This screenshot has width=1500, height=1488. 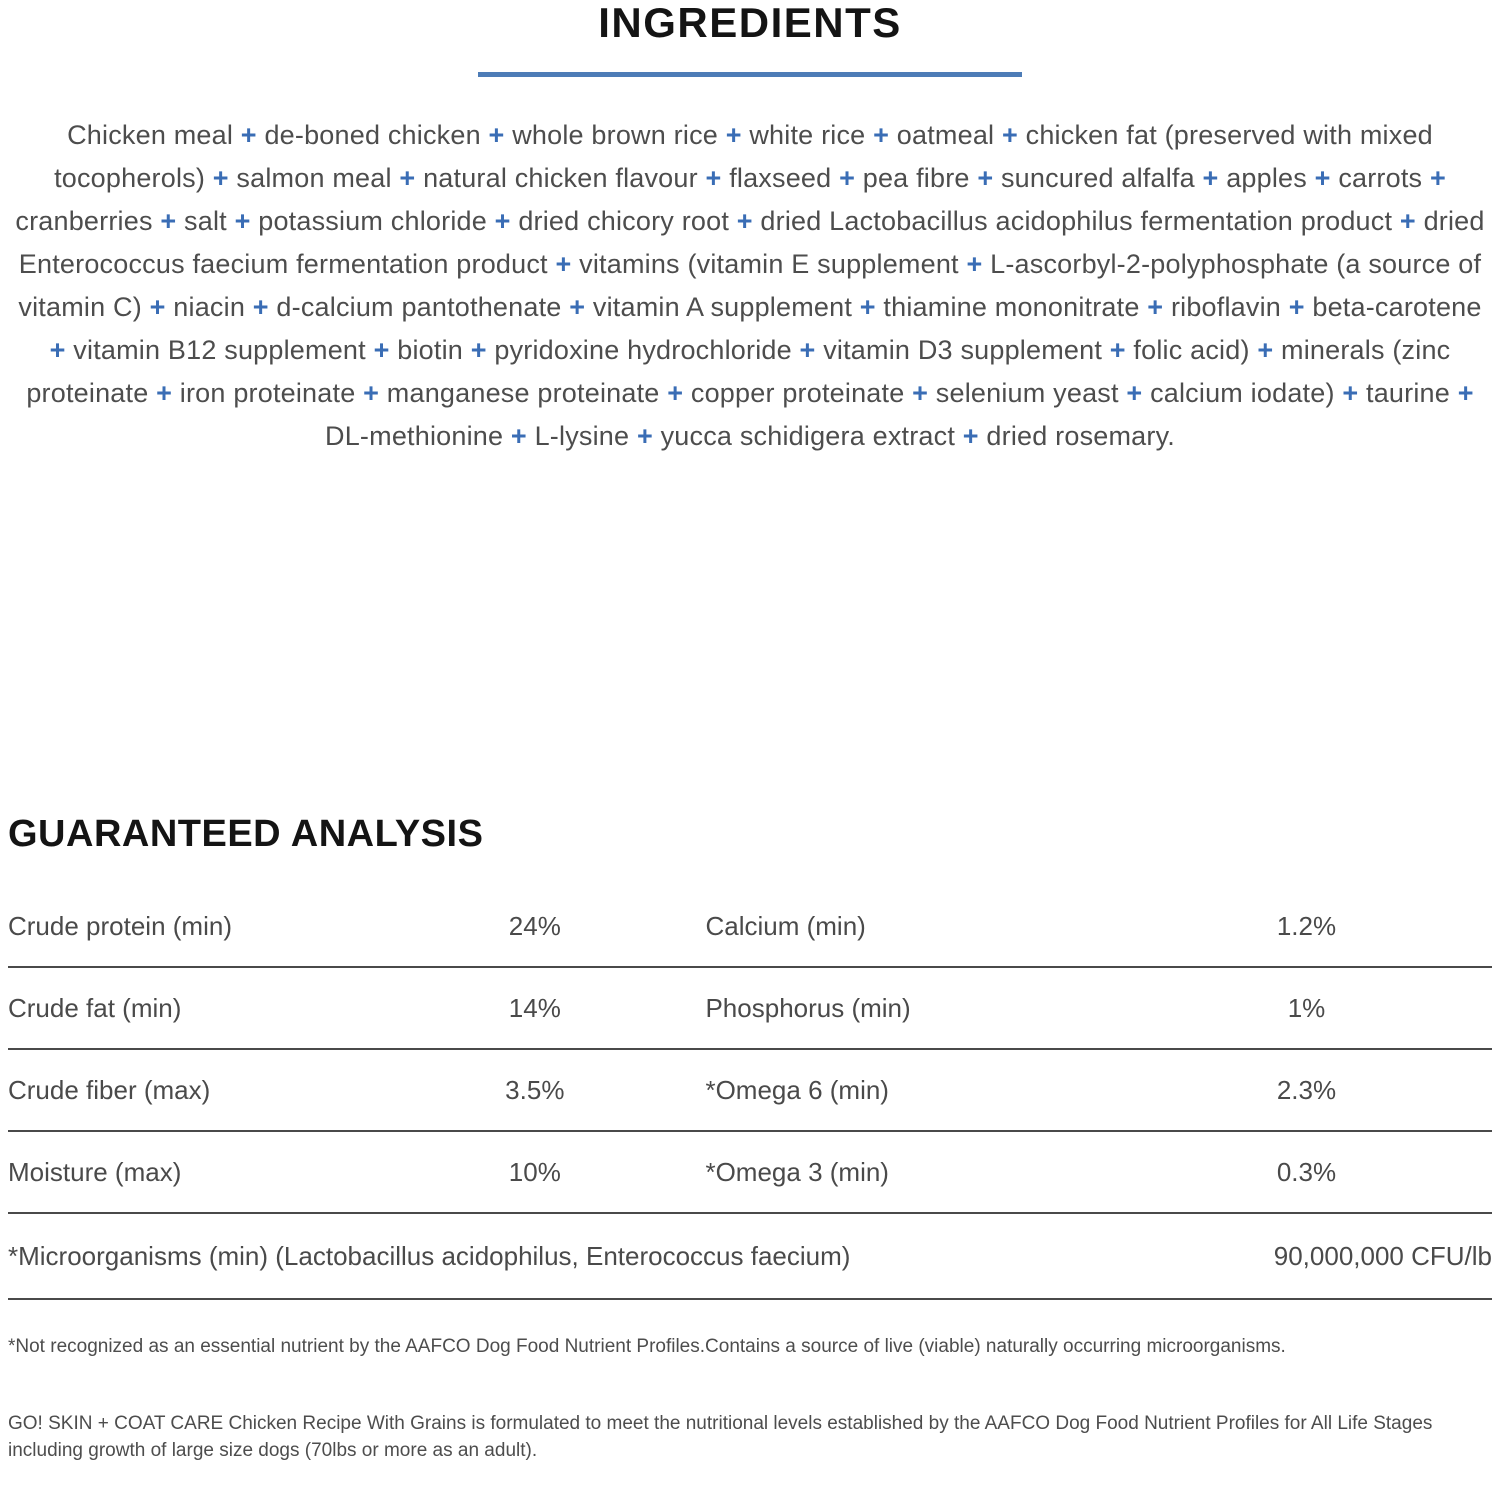 I want to click on analysis-value-left: 14%, so click(x=534, y=1007).